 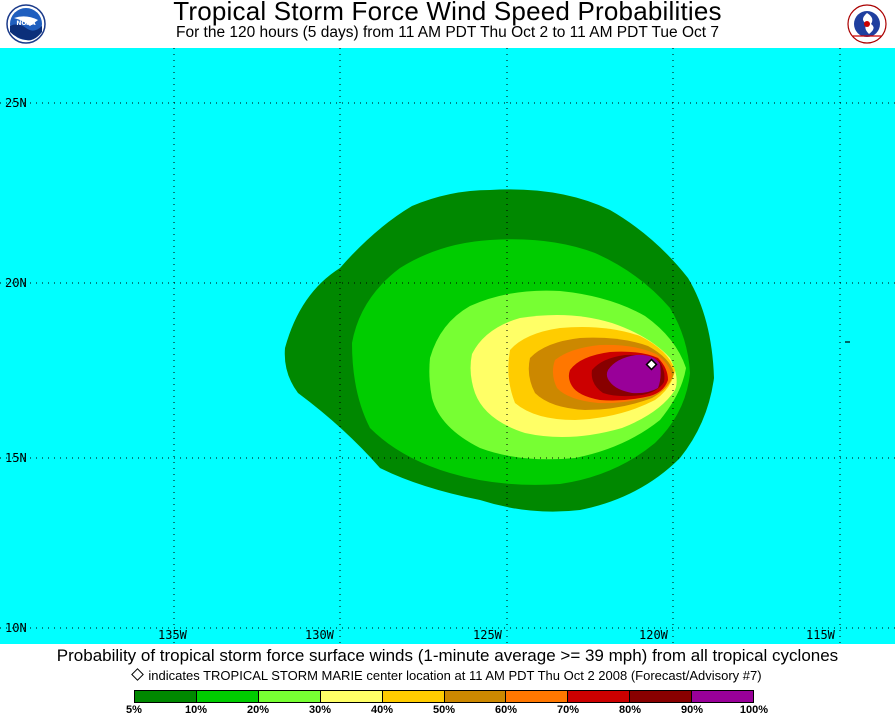 I want to click on legend-label: 50%, so click(x=444, y=710).